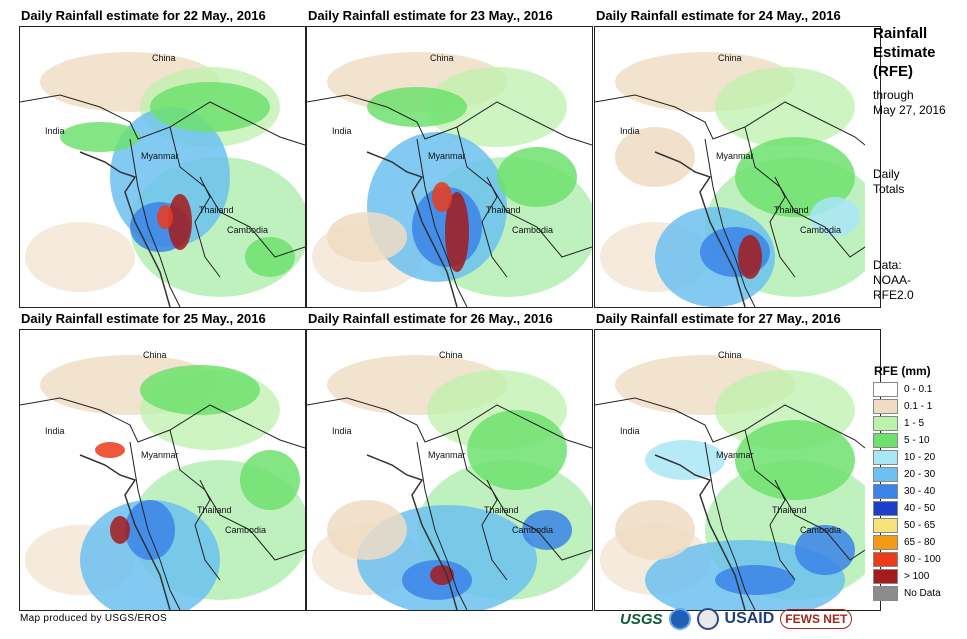  I want to click on dry-region, so click(80, 257).